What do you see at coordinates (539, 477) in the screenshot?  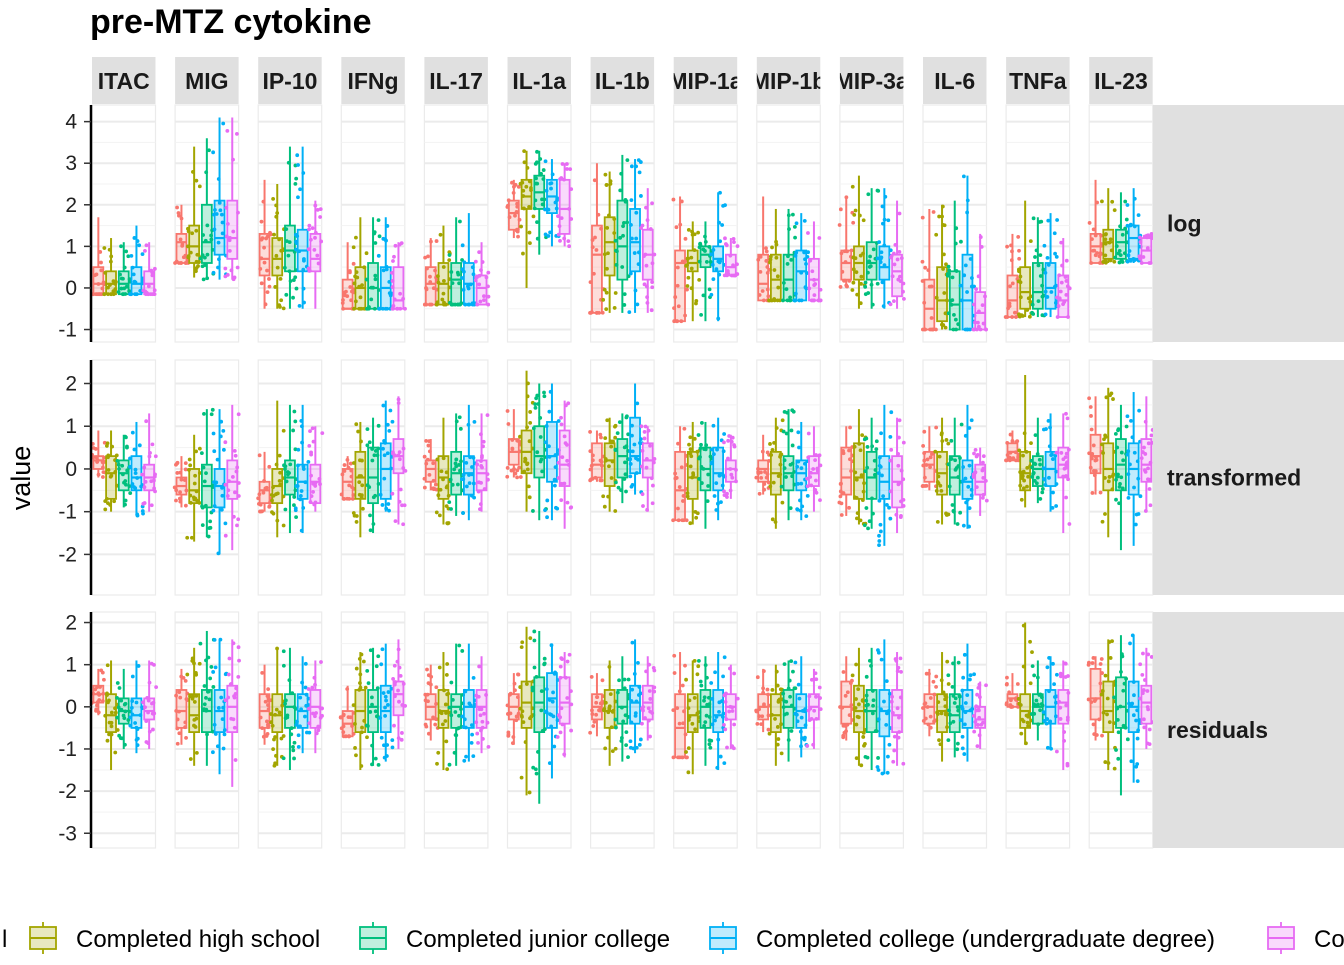 I see `panel-transformed-il-1a` at bounding box center [539, 477].